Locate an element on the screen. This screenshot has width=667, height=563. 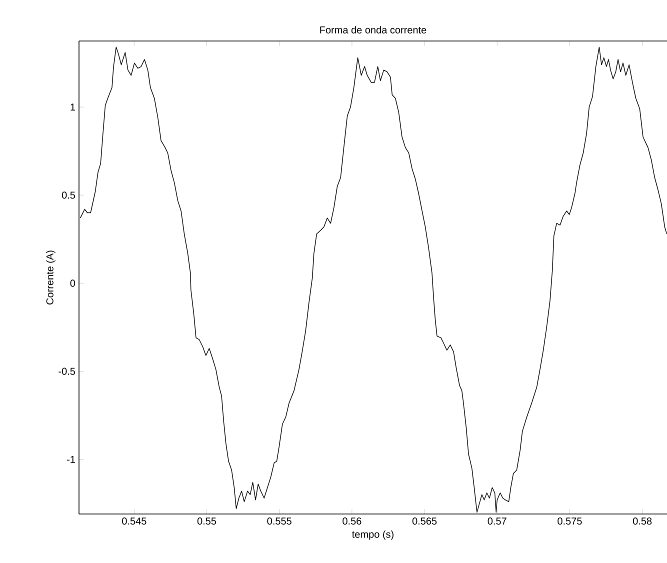
y-tick-label: 0.5 is located at coordinates (69, 195).